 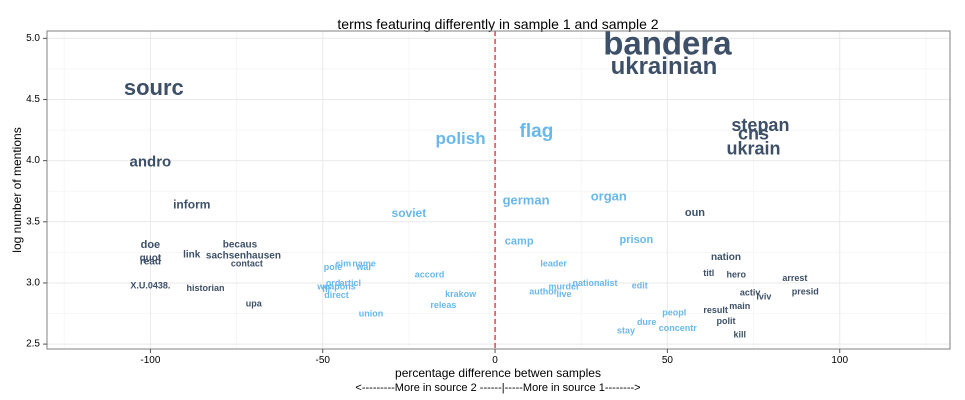 I want to click on term-label: prison, so click(x=637, y=240).